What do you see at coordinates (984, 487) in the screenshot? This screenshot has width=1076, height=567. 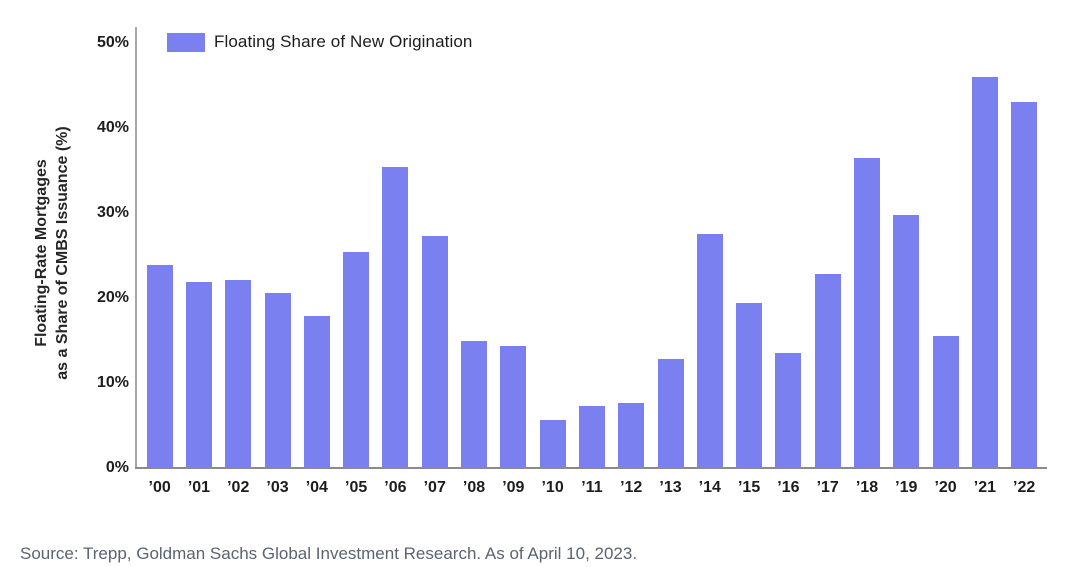 I see `x-tick-label: ’21` at bounding box center [984, 487].